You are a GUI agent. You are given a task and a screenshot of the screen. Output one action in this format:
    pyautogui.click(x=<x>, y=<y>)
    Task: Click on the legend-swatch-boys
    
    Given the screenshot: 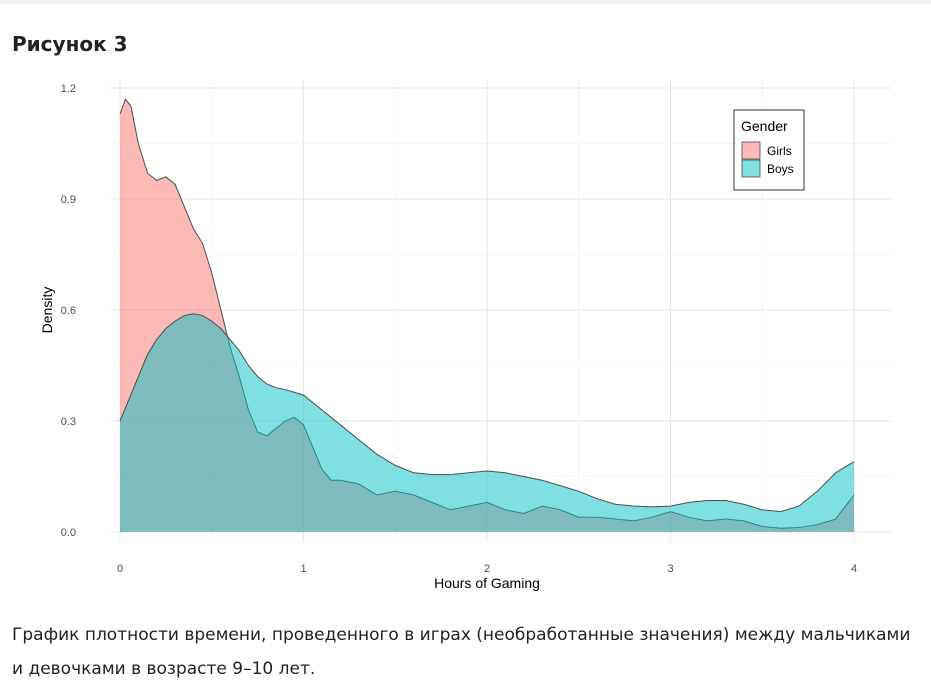 What is the action you would take?
    pyautogui.click(x=751, y=168)
    